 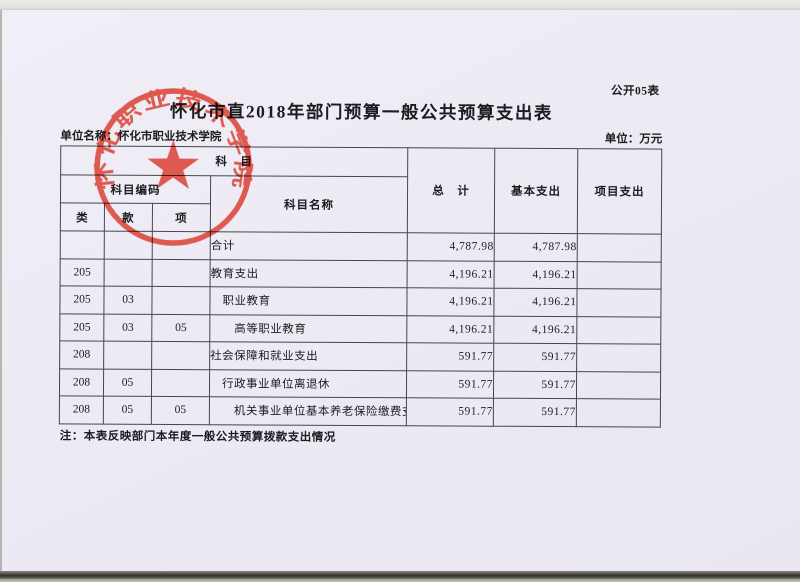 I want to click on table-row: 合计 4,787.98 4,787.98, so click(x=361, y=246).